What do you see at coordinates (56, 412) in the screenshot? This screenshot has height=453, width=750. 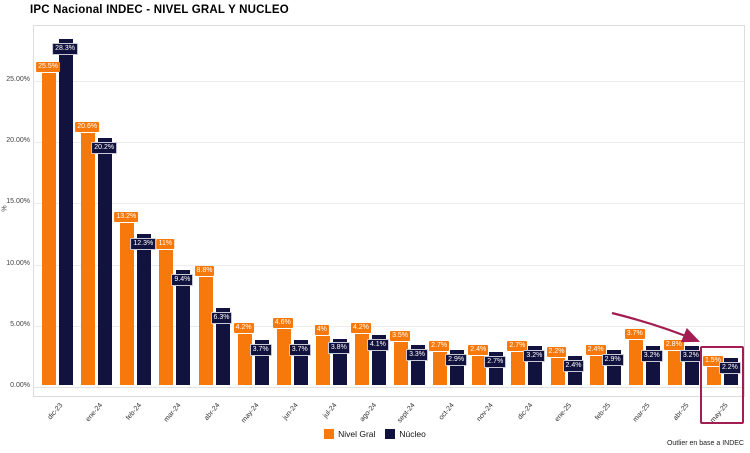 I see `x-tick-label-dic-23: dic-23` at bounding box center [56, 412].